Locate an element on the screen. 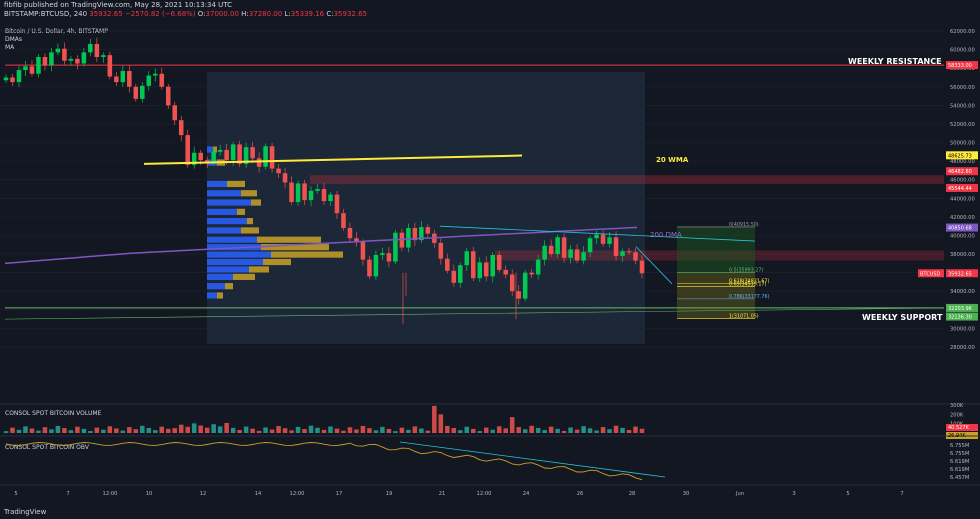 The width and height of the screenshot is (980, 519). obv-tick-label: 6.457M is located at coordinates (959, 478).